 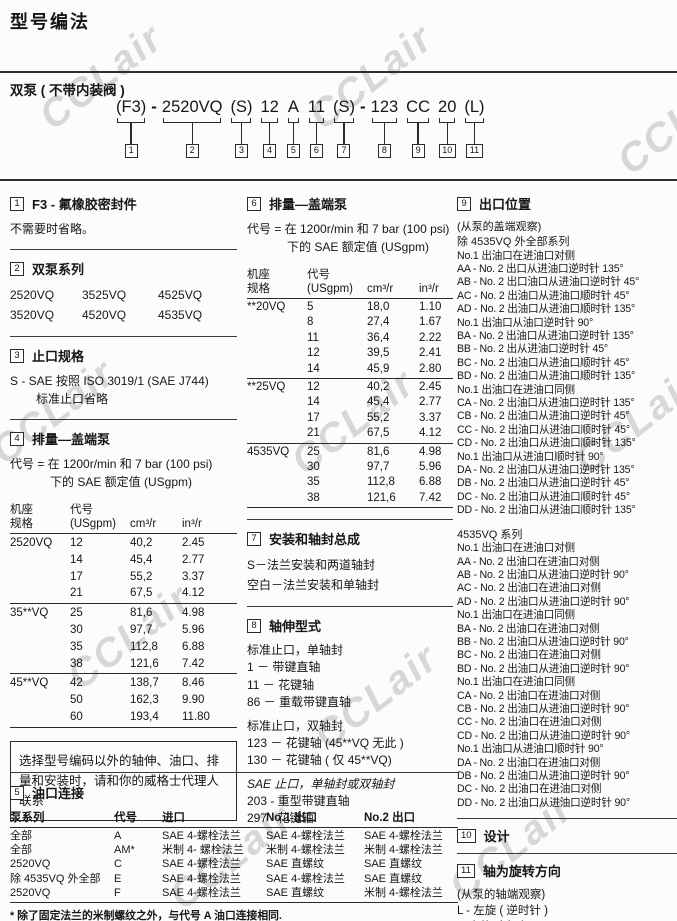 What do you see at coordinates (390, 818) in the screenshot?
I see `col-header-outlet2: No.2 出口` at bounding box center [390, 818].